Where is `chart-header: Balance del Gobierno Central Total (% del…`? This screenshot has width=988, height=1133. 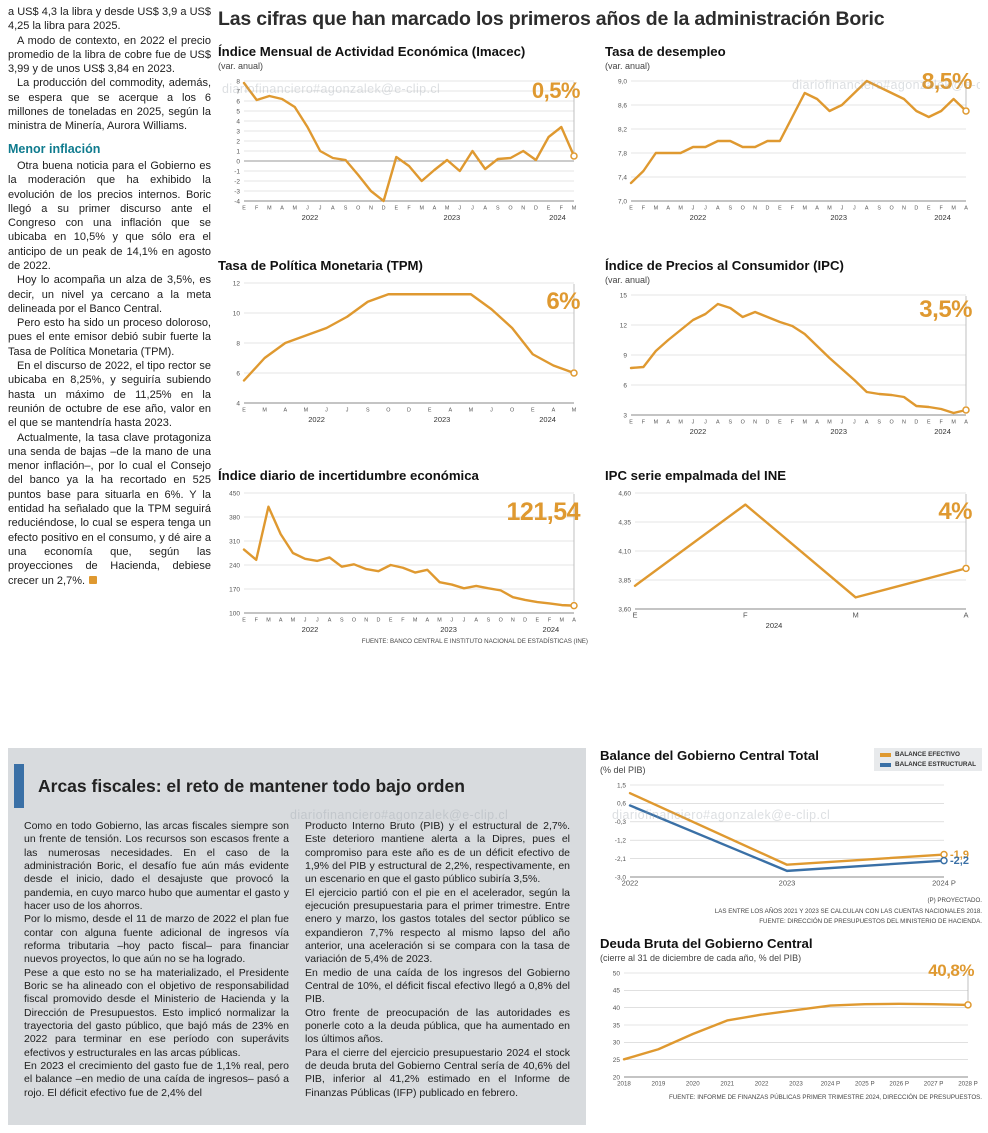
chart-header: Balance del Gobierno Central Total (% del… is located at coordinates (791, 761).